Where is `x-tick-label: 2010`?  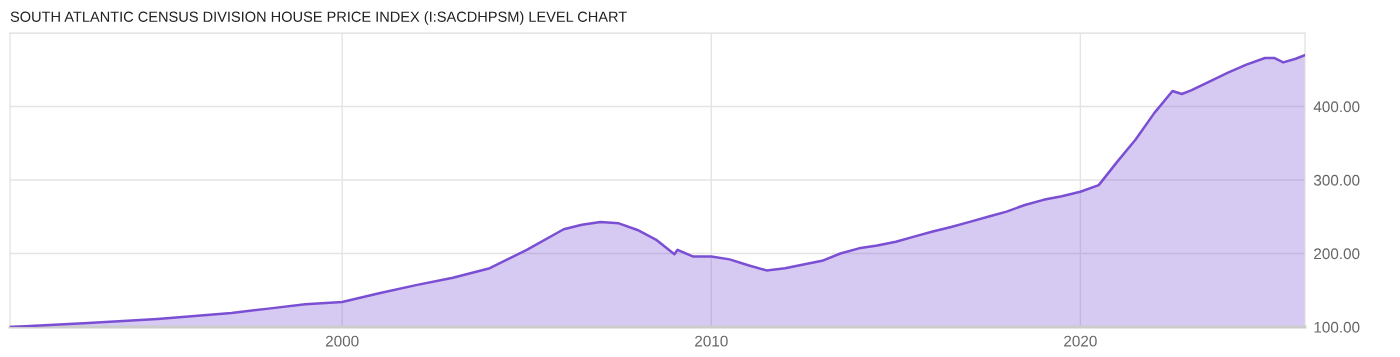
x-tick-label: 2010 is located at coordinates (711, 341).